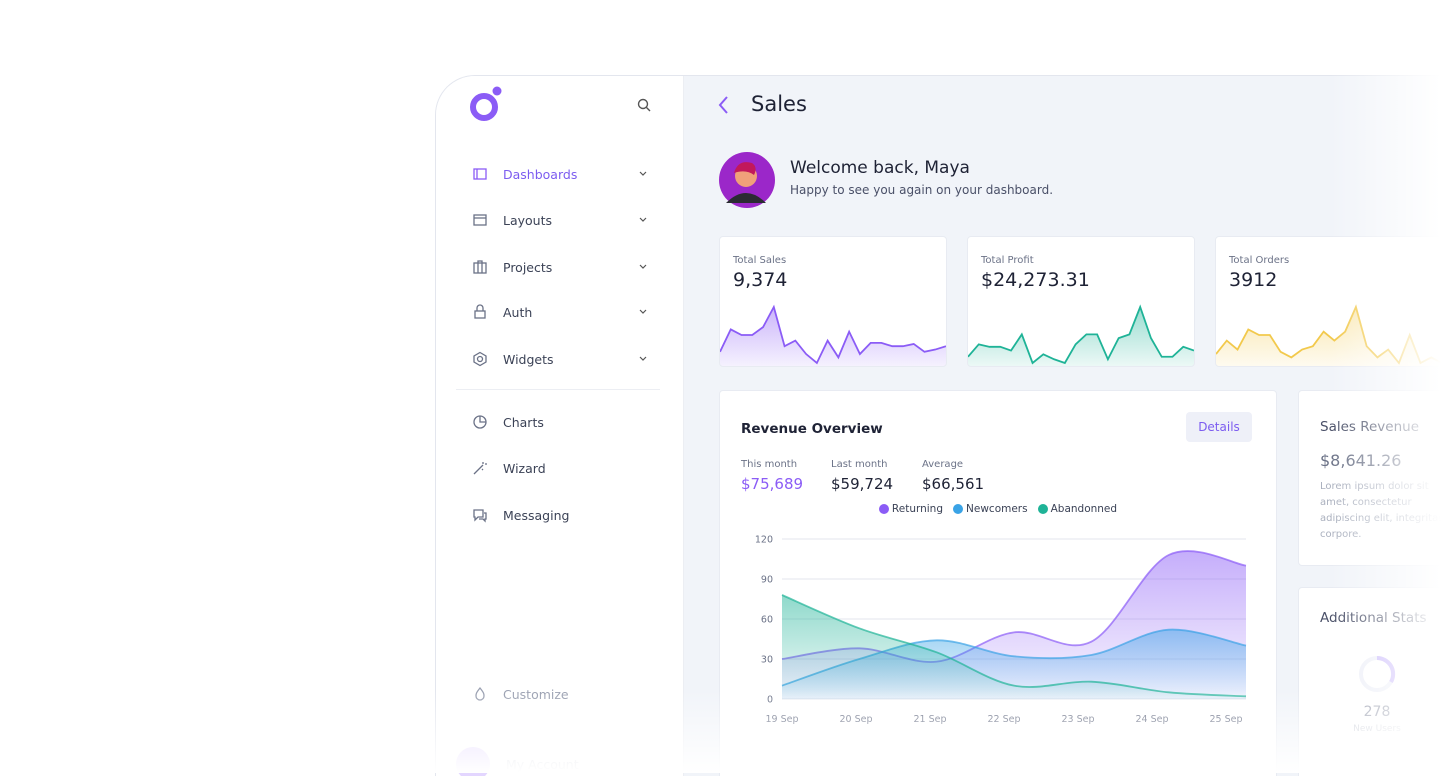 The width and height of the screenshot is (1441, 776). Describe the element at coordinates (486, 103) in the screenshot. I see `logo` at that location.